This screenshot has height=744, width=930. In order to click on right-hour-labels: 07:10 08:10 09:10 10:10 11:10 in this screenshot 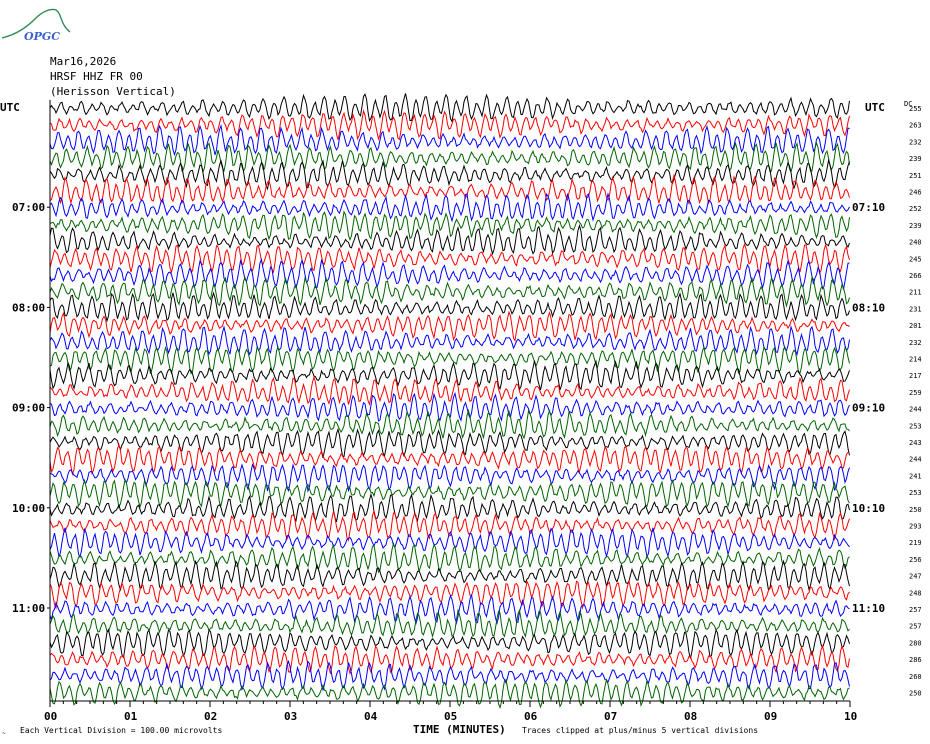, I will do `click(868, 408)`.